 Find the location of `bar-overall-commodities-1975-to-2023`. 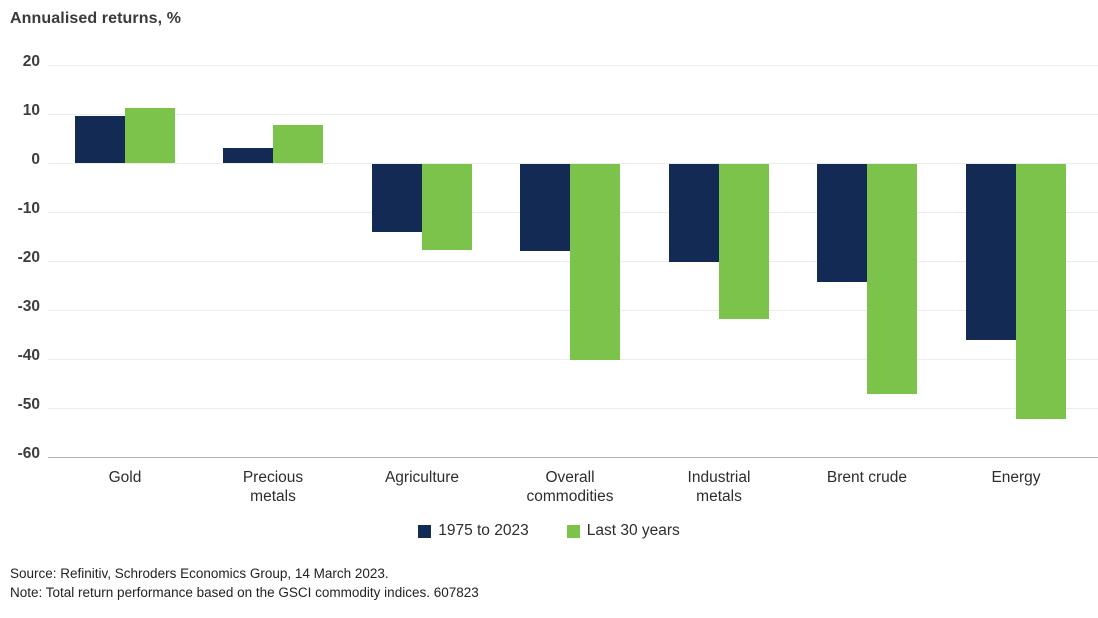

bar-overall-commodities-1975-to-2023 is located at coordinates (545, 207).